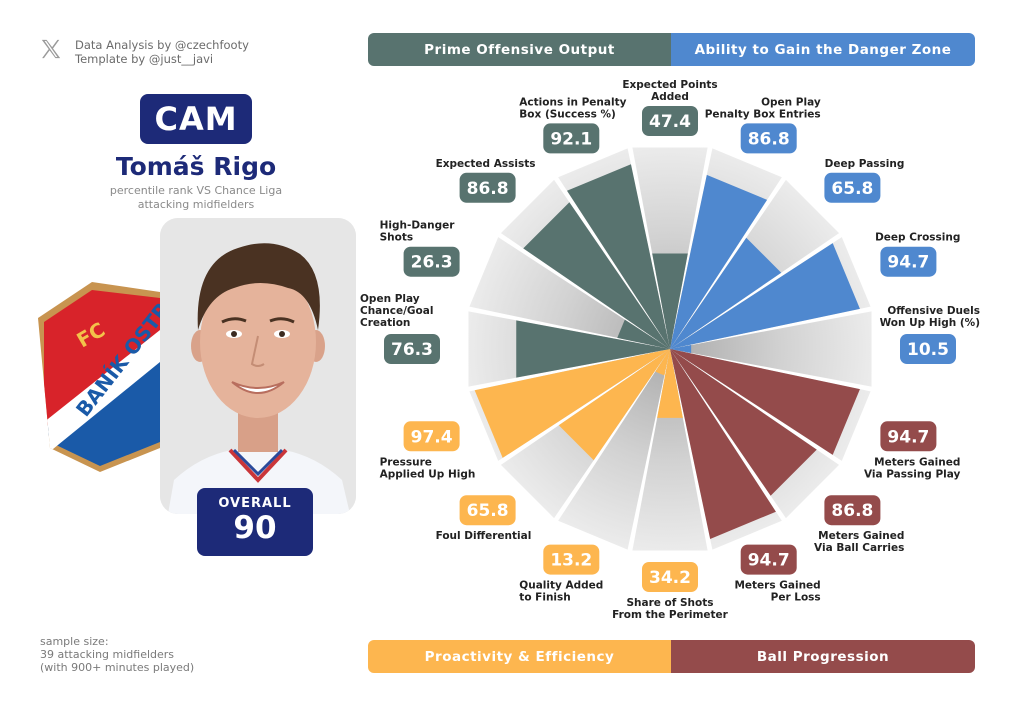 The width and height of the screenshot is (1024, 703). I want to click on value-label: 76.3, so click(412, 350).